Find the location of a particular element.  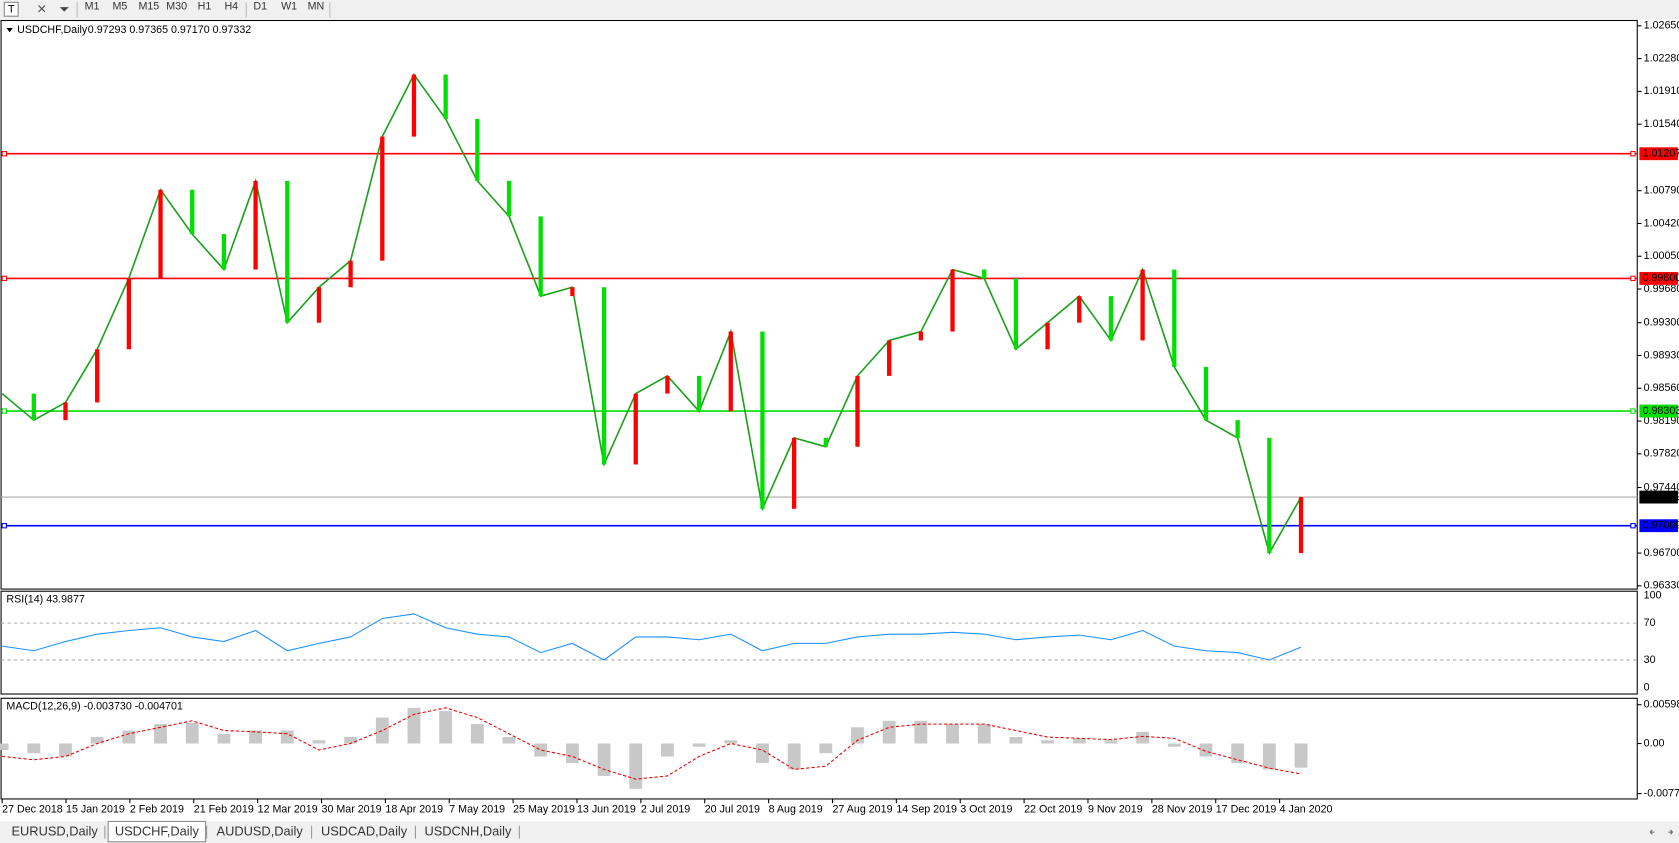

chart-tab-label: EURUSD,Daily is located at coordinates (54, 831).